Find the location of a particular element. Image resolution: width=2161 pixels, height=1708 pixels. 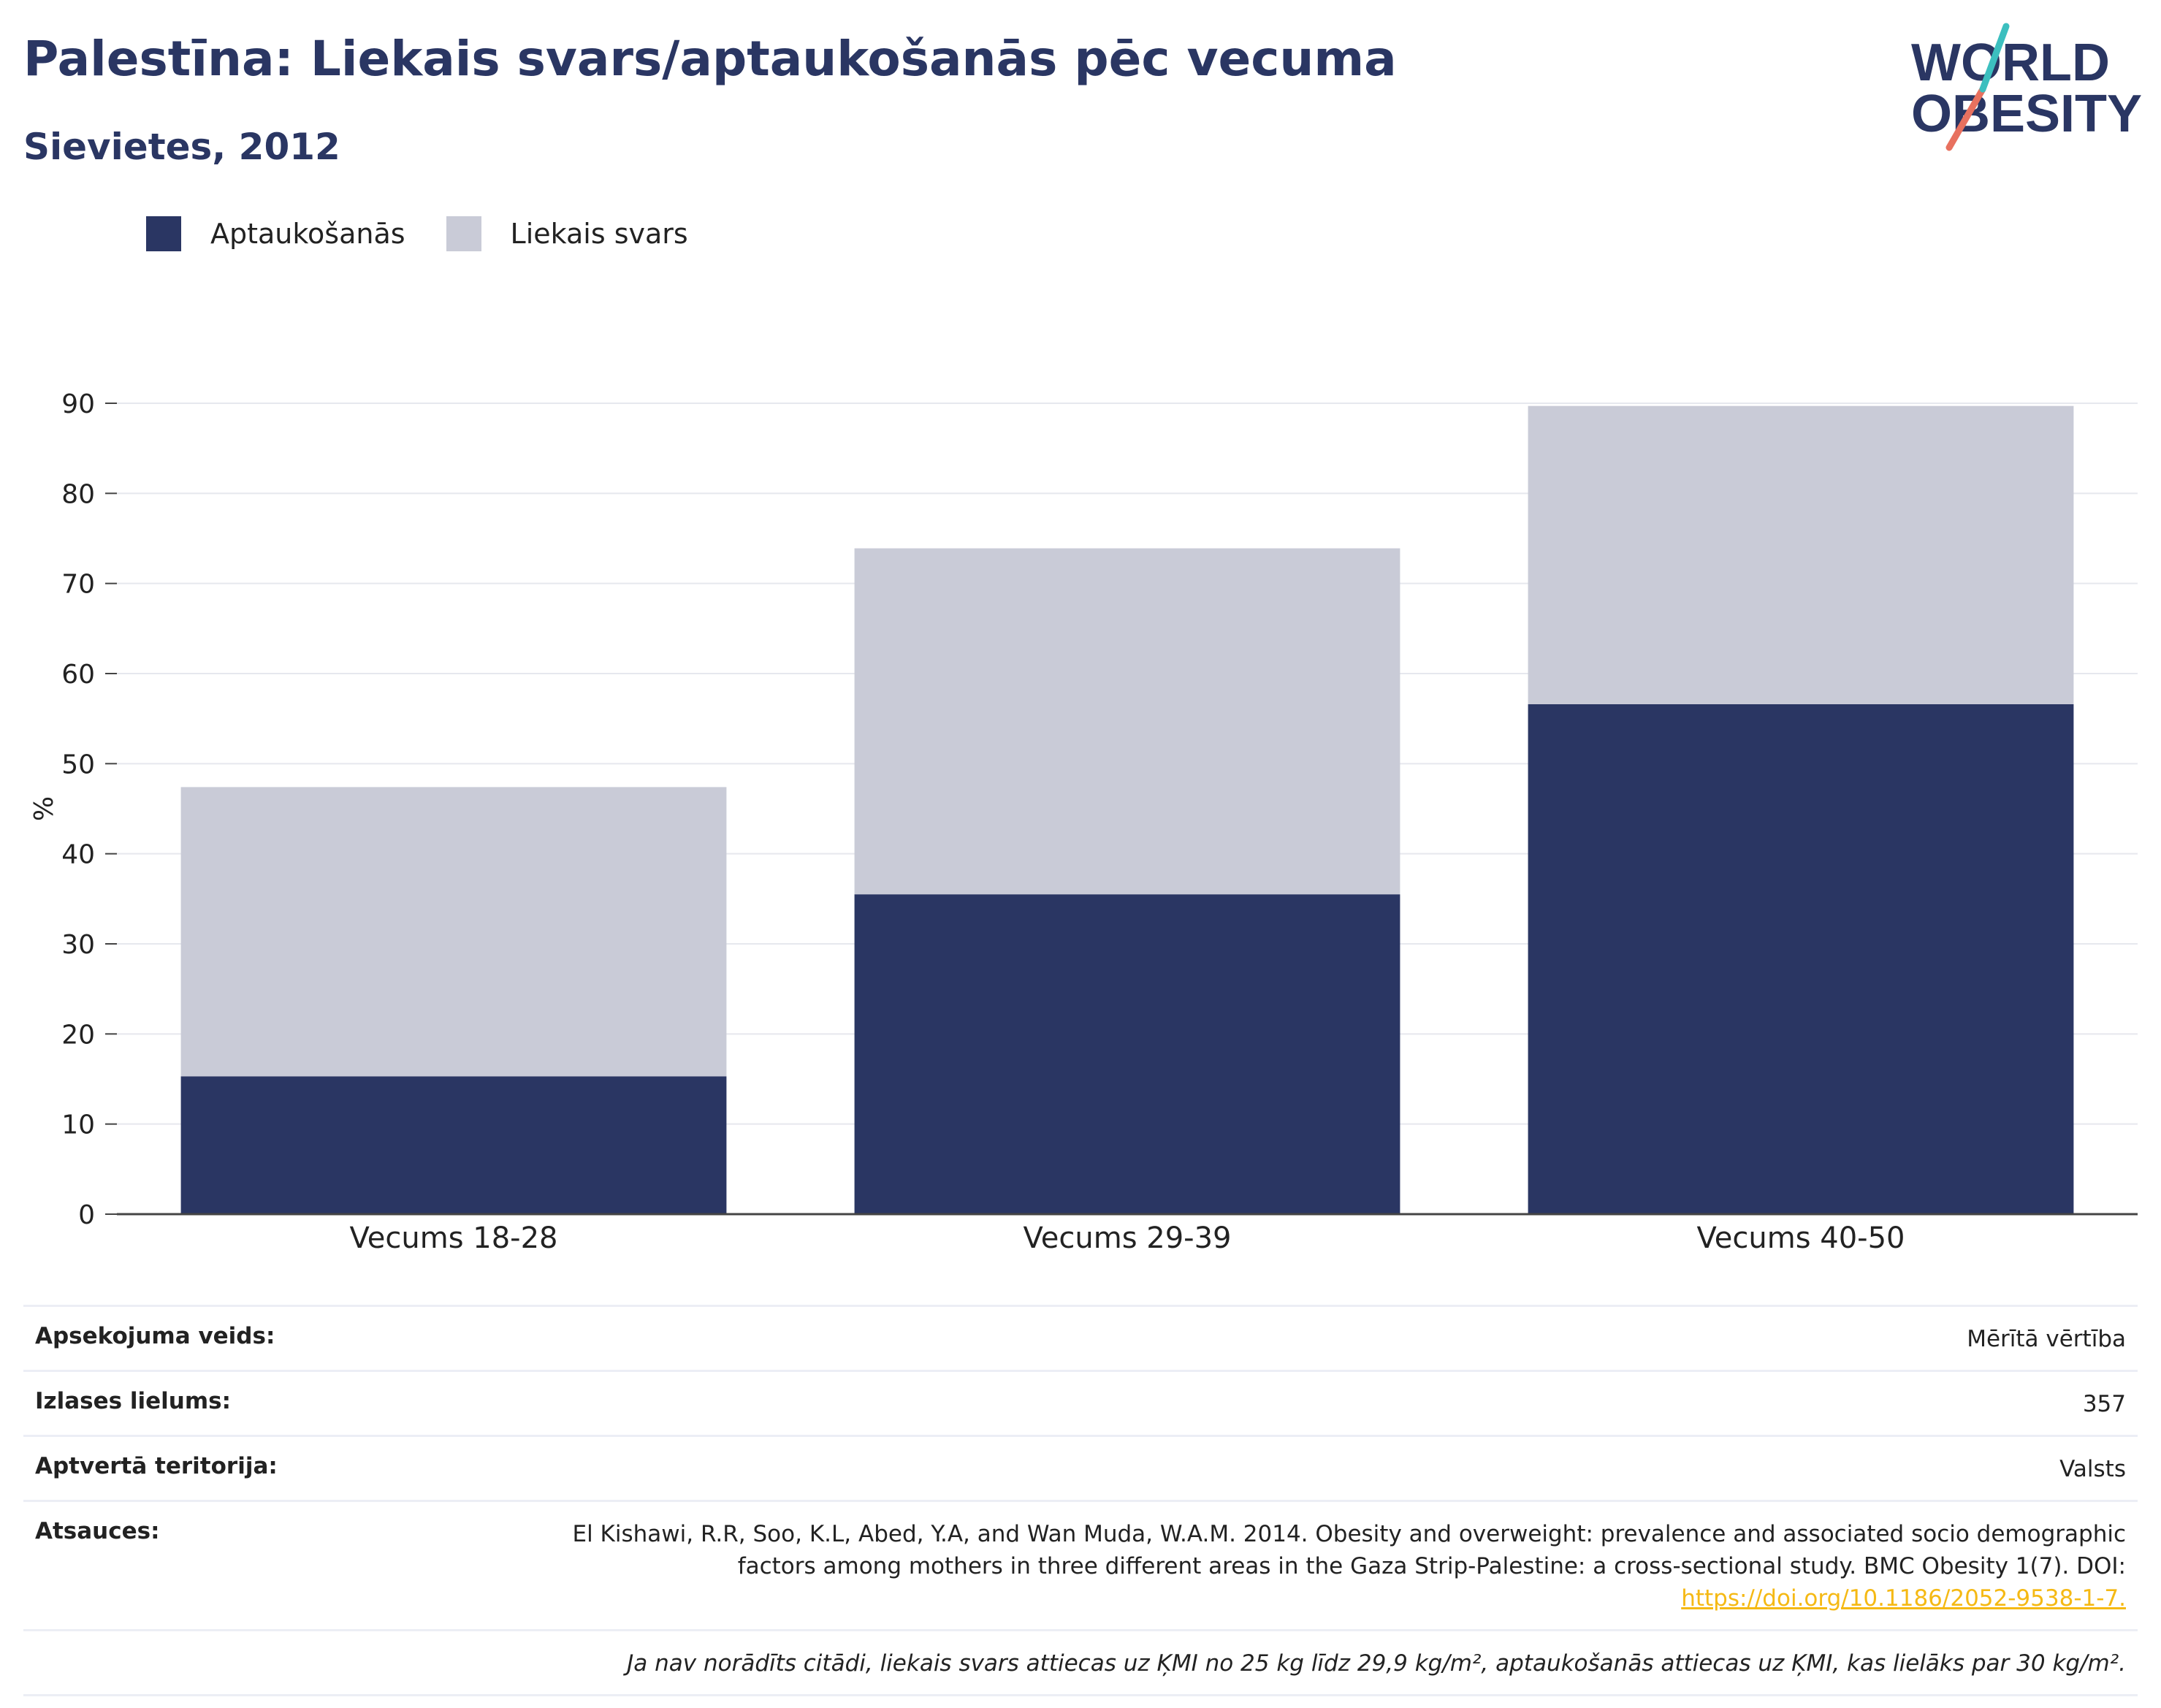

legend-label-overweight: Liekais svars is located at coordinates (599, 234).